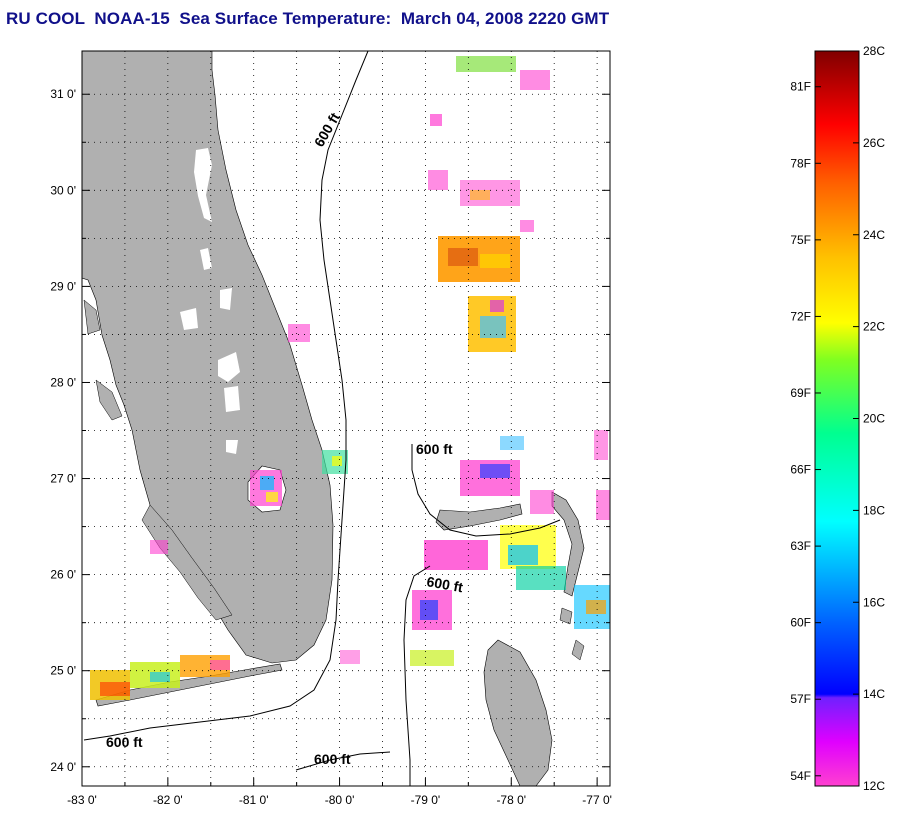 This screenshot has height=817, width=897. I want to click on colorbar-fahrenheit-label: 54F, so click(800, 776).